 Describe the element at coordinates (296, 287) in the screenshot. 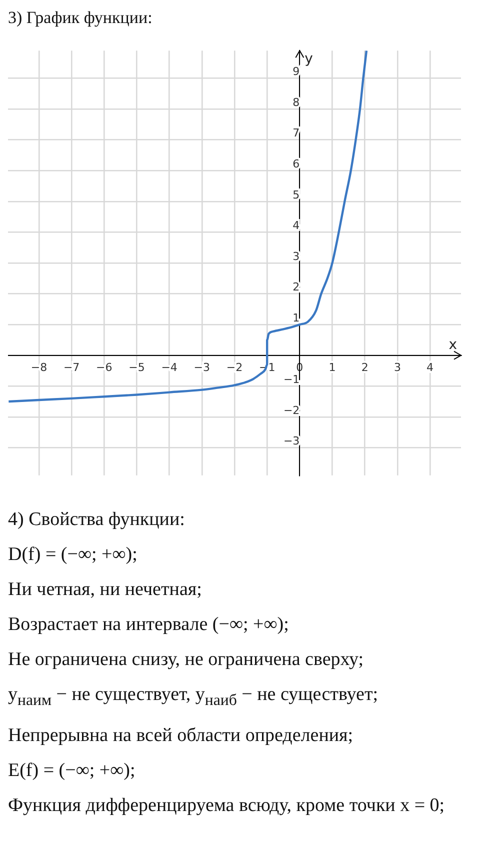

I see `y-tick-label: 2` at that location.